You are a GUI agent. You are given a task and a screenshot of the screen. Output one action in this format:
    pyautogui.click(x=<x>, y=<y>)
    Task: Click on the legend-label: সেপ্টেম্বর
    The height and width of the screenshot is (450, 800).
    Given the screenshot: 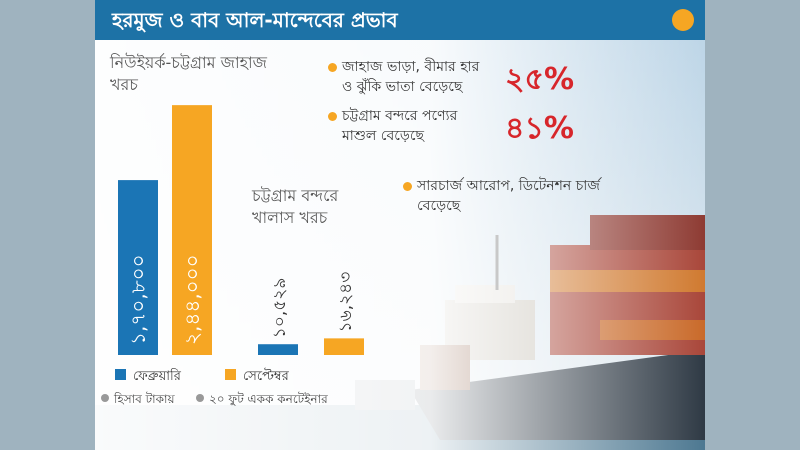 What is the action you would take?
    pyautogui.click(x=266, y=376)
    